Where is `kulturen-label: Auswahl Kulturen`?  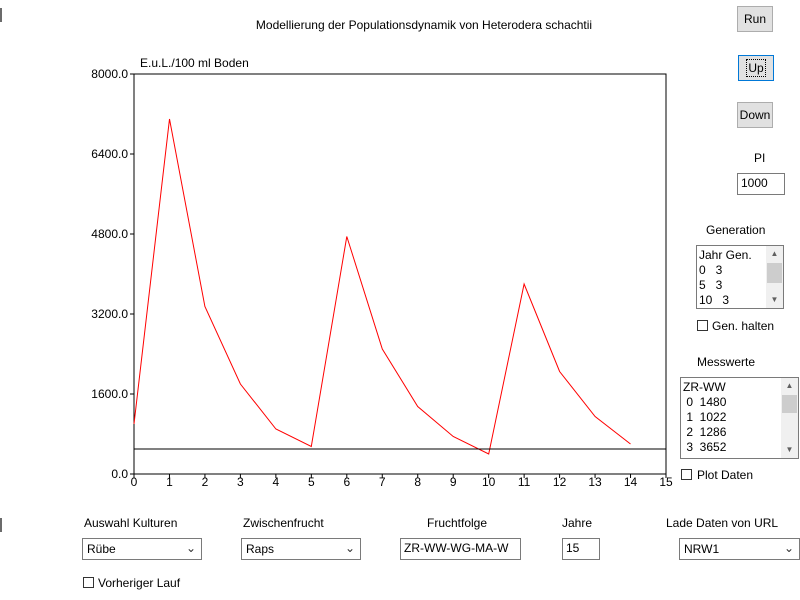
kulturen-label: Auswahl Kulturen is located at coordinates (131, 523).